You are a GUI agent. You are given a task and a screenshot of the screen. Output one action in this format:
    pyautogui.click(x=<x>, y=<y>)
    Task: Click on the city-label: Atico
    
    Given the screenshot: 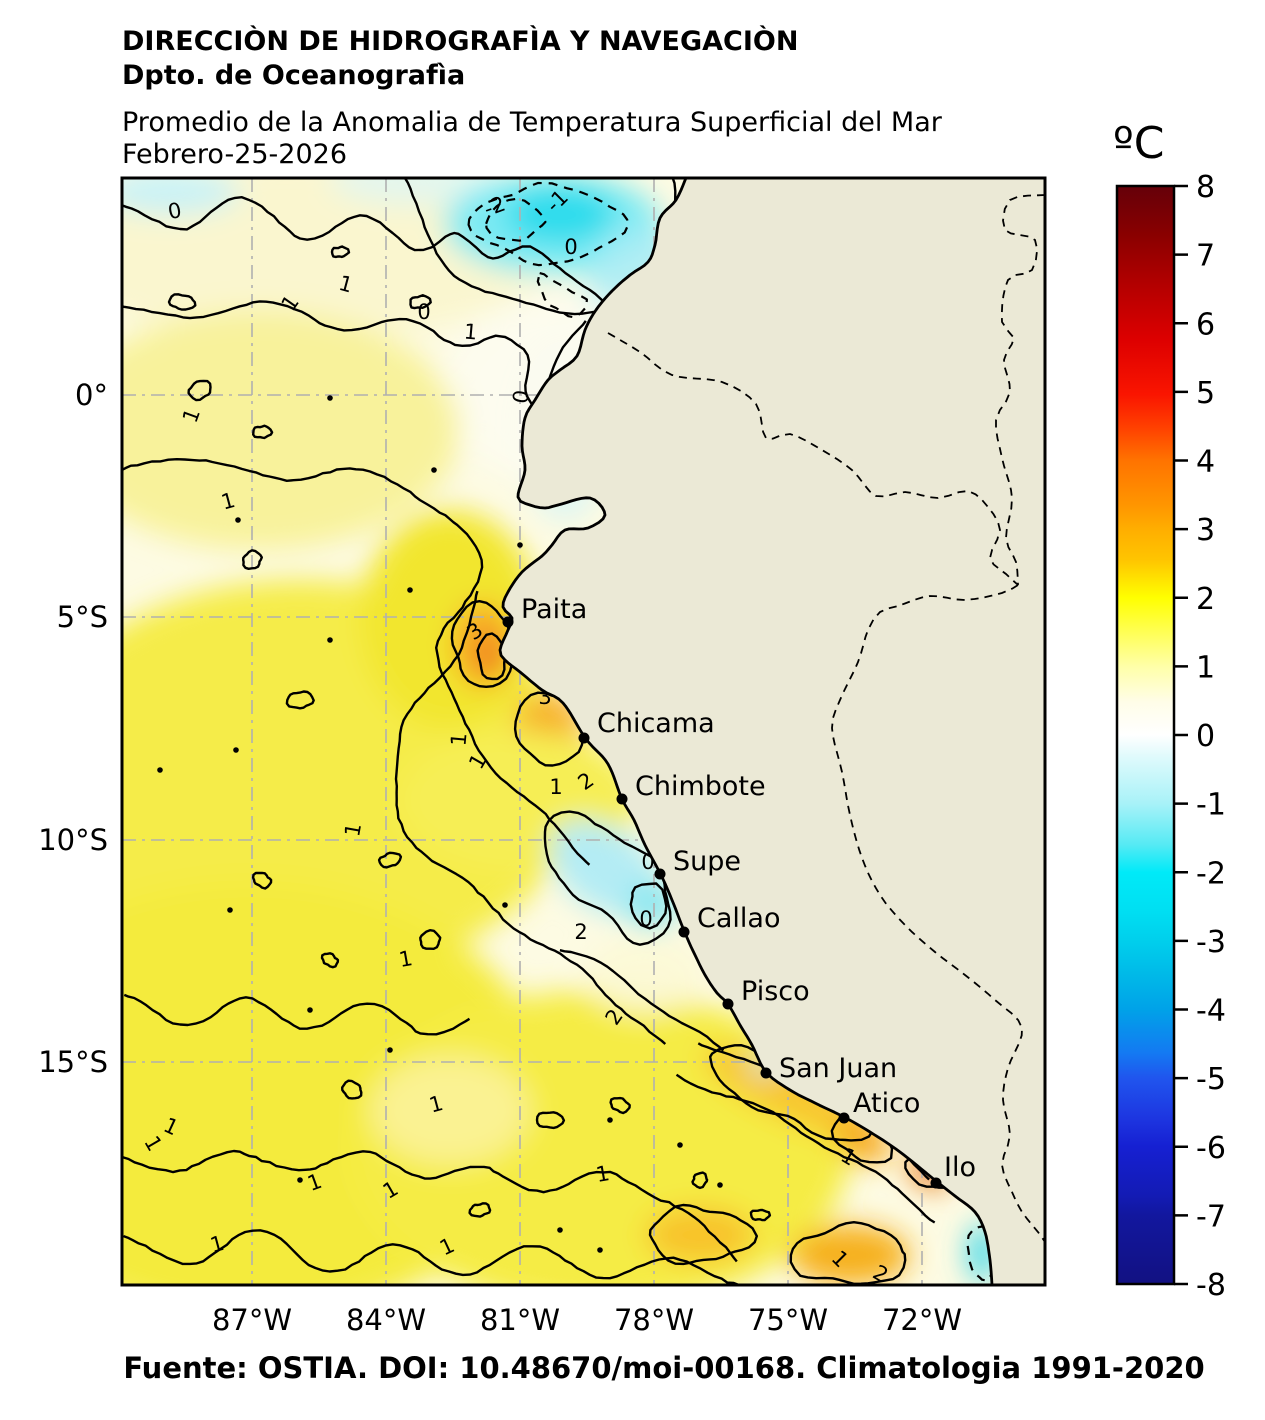 What is the action you would take?
    pyautogui.click(x=886, y=1103)
    